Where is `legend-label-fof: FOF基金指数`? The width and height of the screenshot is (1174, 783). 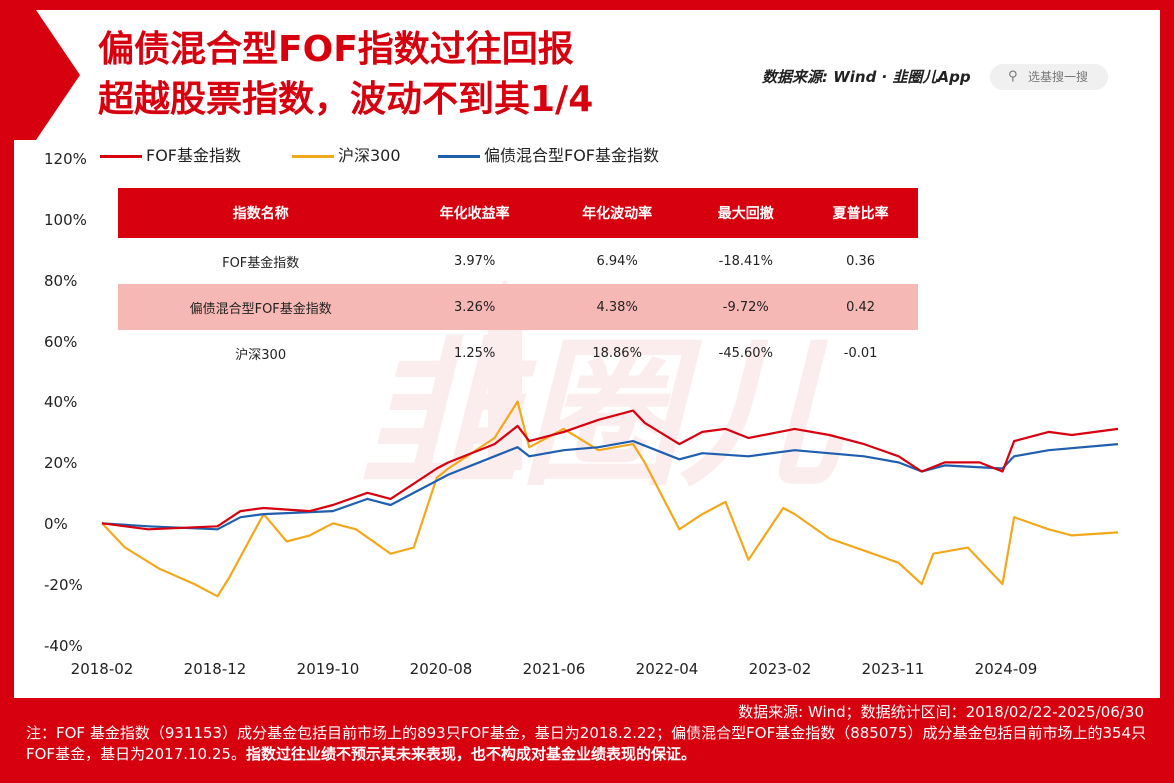
legend-label-fof: FOF基金指数 is located at coordinates (194, 155).